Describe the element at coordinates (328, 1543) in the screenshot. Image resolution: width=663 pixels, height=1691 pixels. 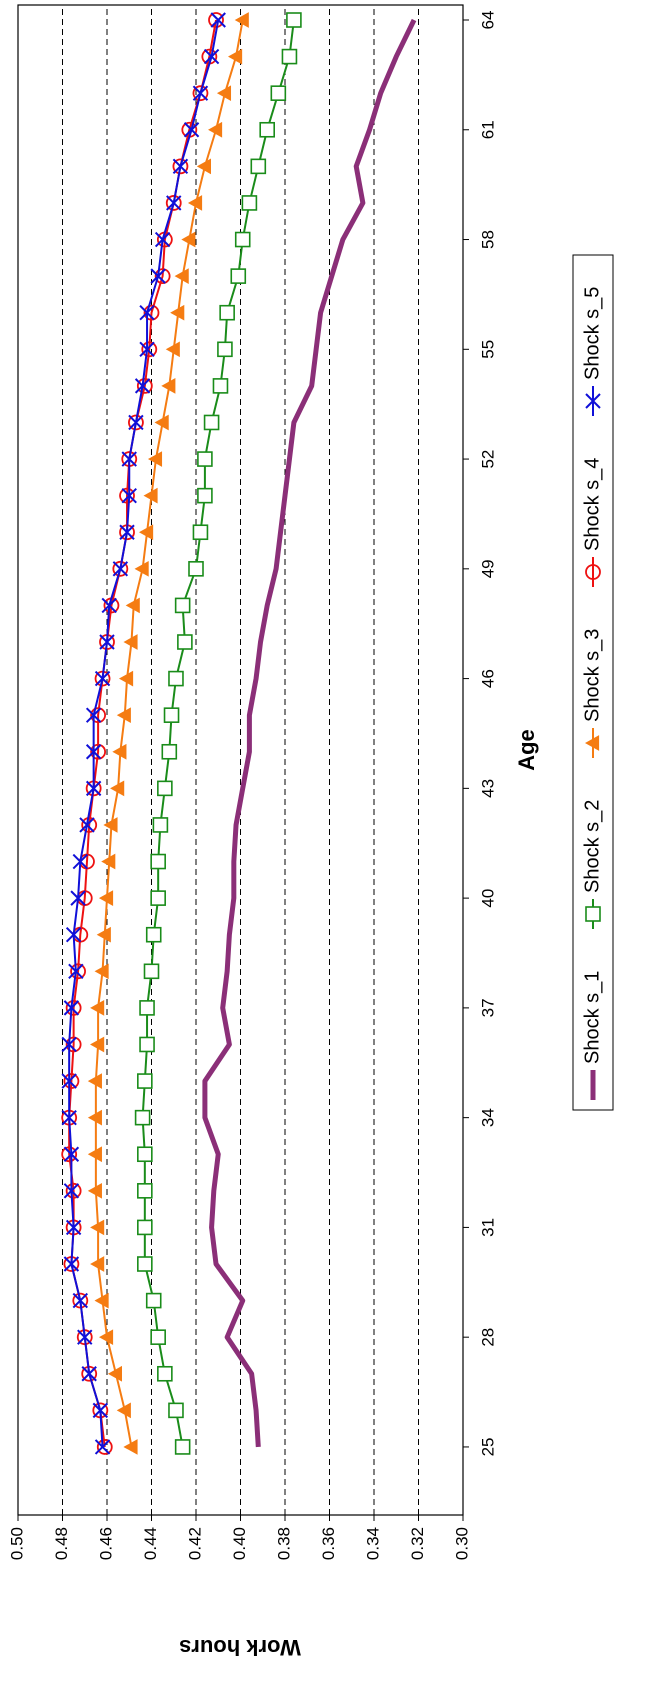
I see `y-tick-label: 0.36` at that location.